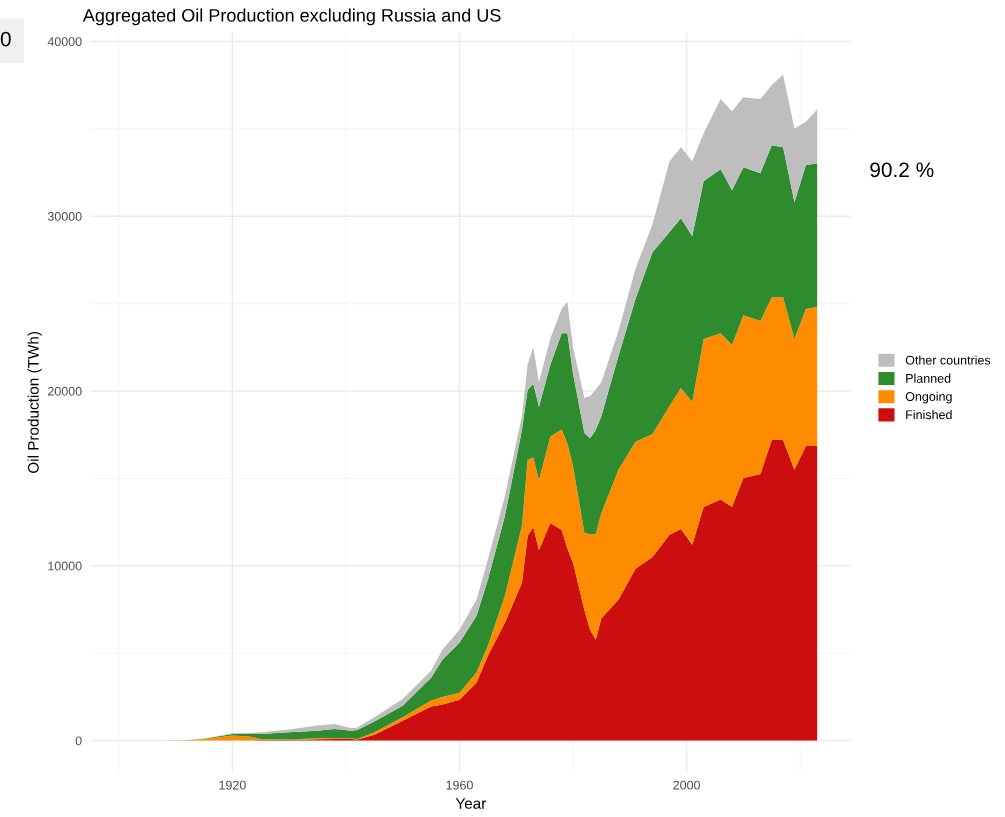  I want to click on y-tick-label: 40000, so click(64, 42).